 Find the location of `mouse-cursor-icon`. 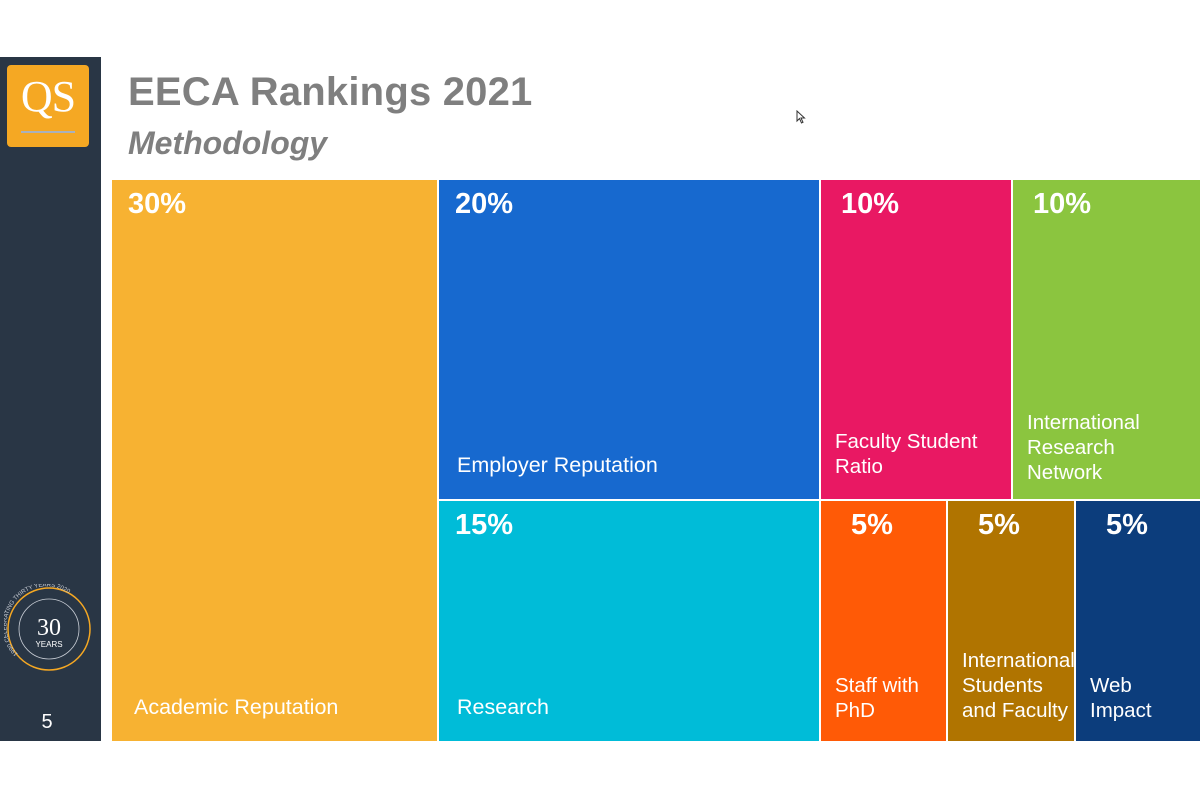

mouse-cursor-icon is located at coordinates (801, 117).